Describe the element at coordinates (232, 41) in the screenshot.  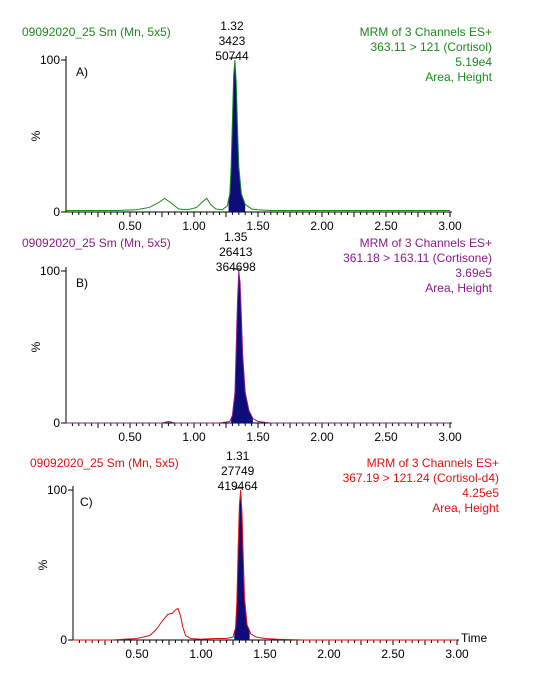
I see `peak-label: 3423` at that location.